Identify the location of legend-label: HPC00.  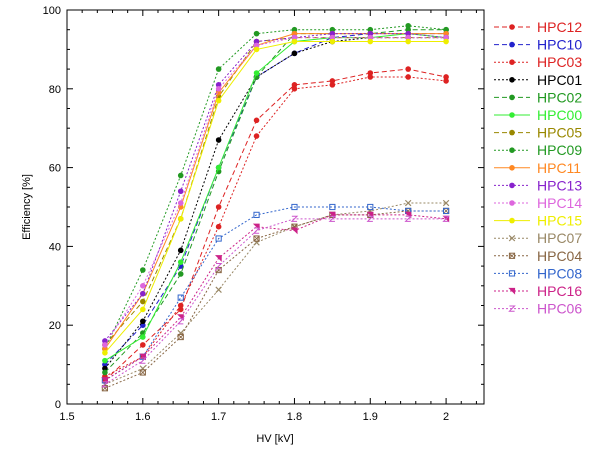
(559, 115).